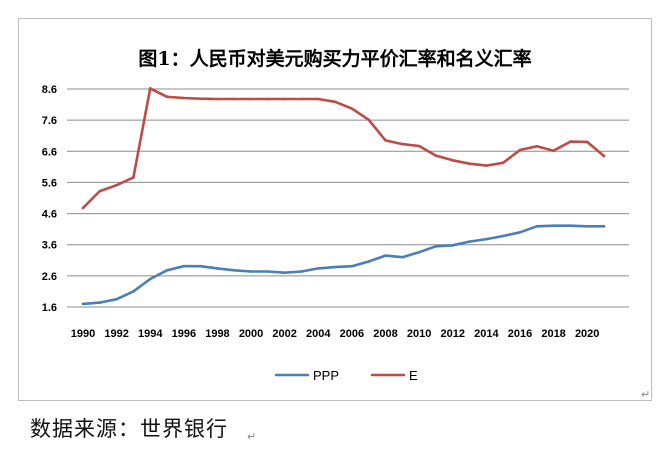 The width and height of the screenshot is (660, 452). What do you see at coordinates (486, 334) in the screenshot?
I see `x-tick-label: 2014` at bounding box center [486, 334].